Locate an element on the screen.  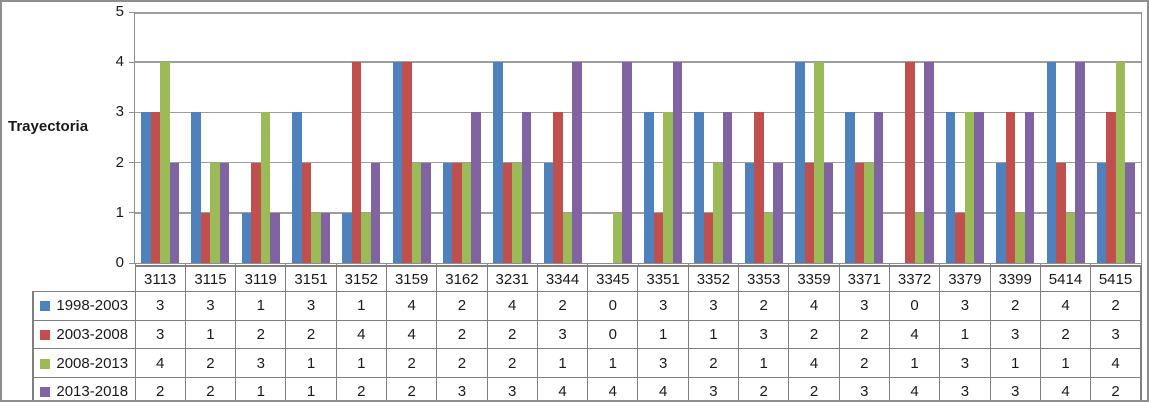
y-tick-label: 1 is located at coordinates (119, 212).